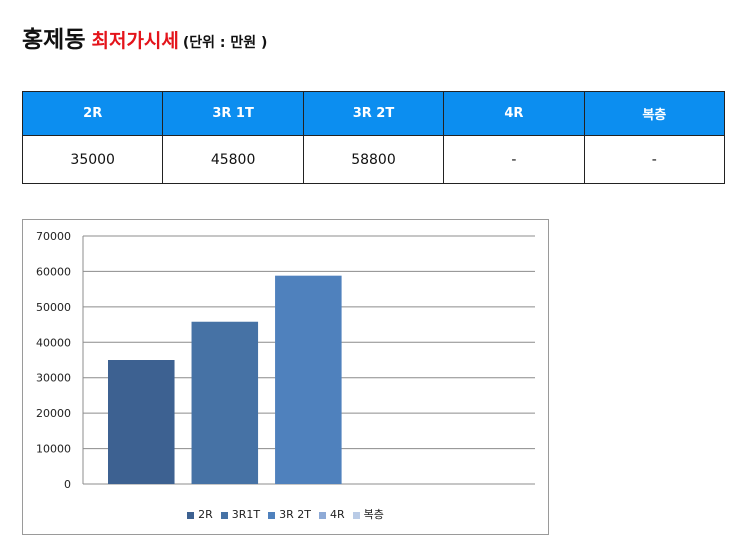 The image size is (741, 560). I want to click on table-cell: 58800, so click(373, 159).